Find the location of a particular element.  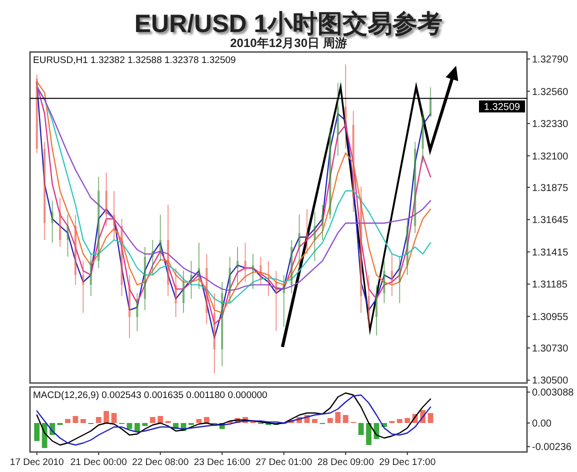

ref-line-label: 1.32509 is located at coordinates (502, 107).